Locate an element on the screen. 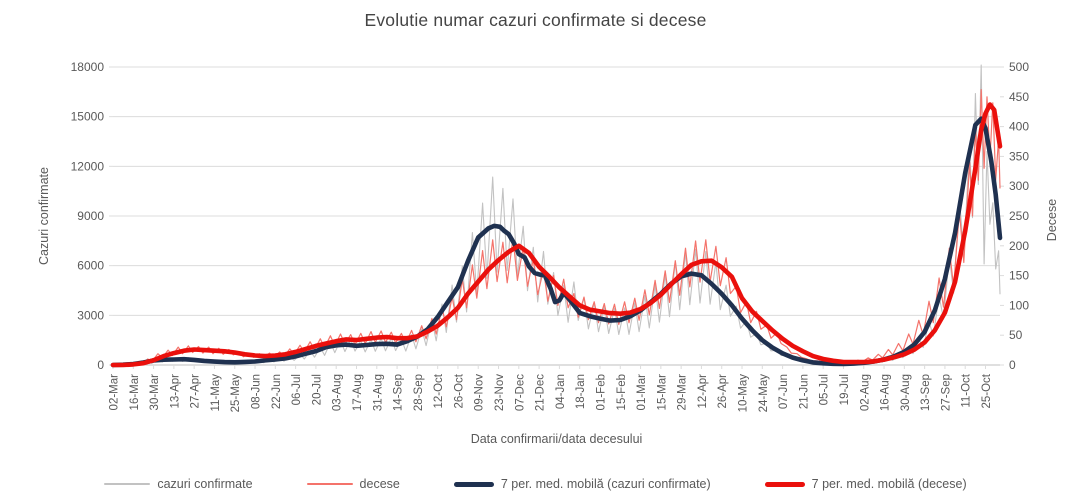 The image size is (1071, 504). x-axis-tick-label: 19-Jul is located at coordinates (845, 389).